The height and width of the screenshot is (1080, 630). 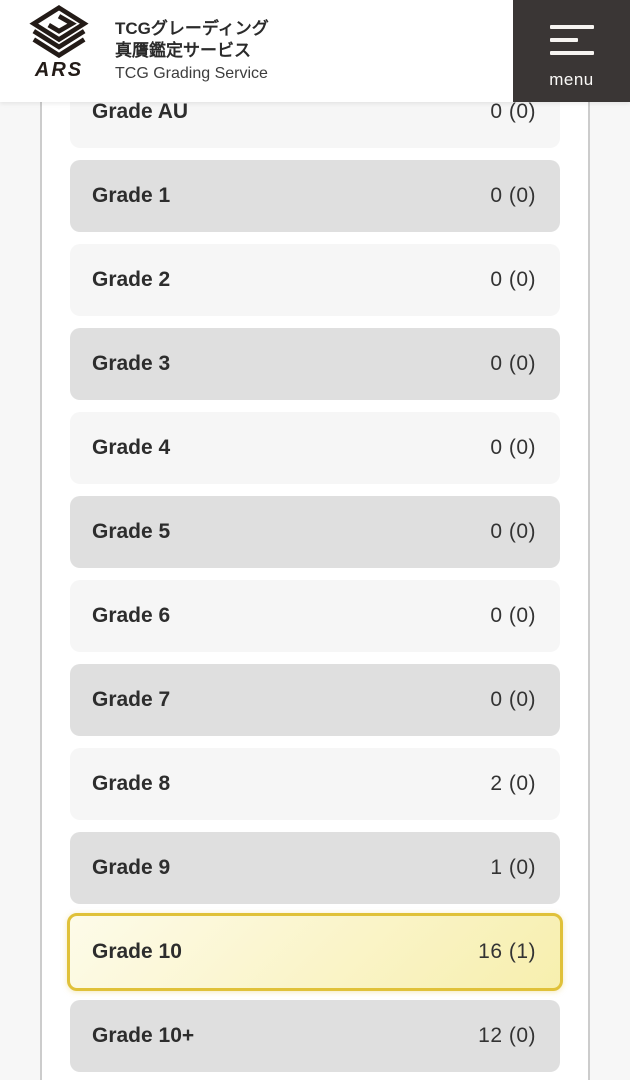 I want to click on menu-button-label: menu, so click(x=571, y=79).